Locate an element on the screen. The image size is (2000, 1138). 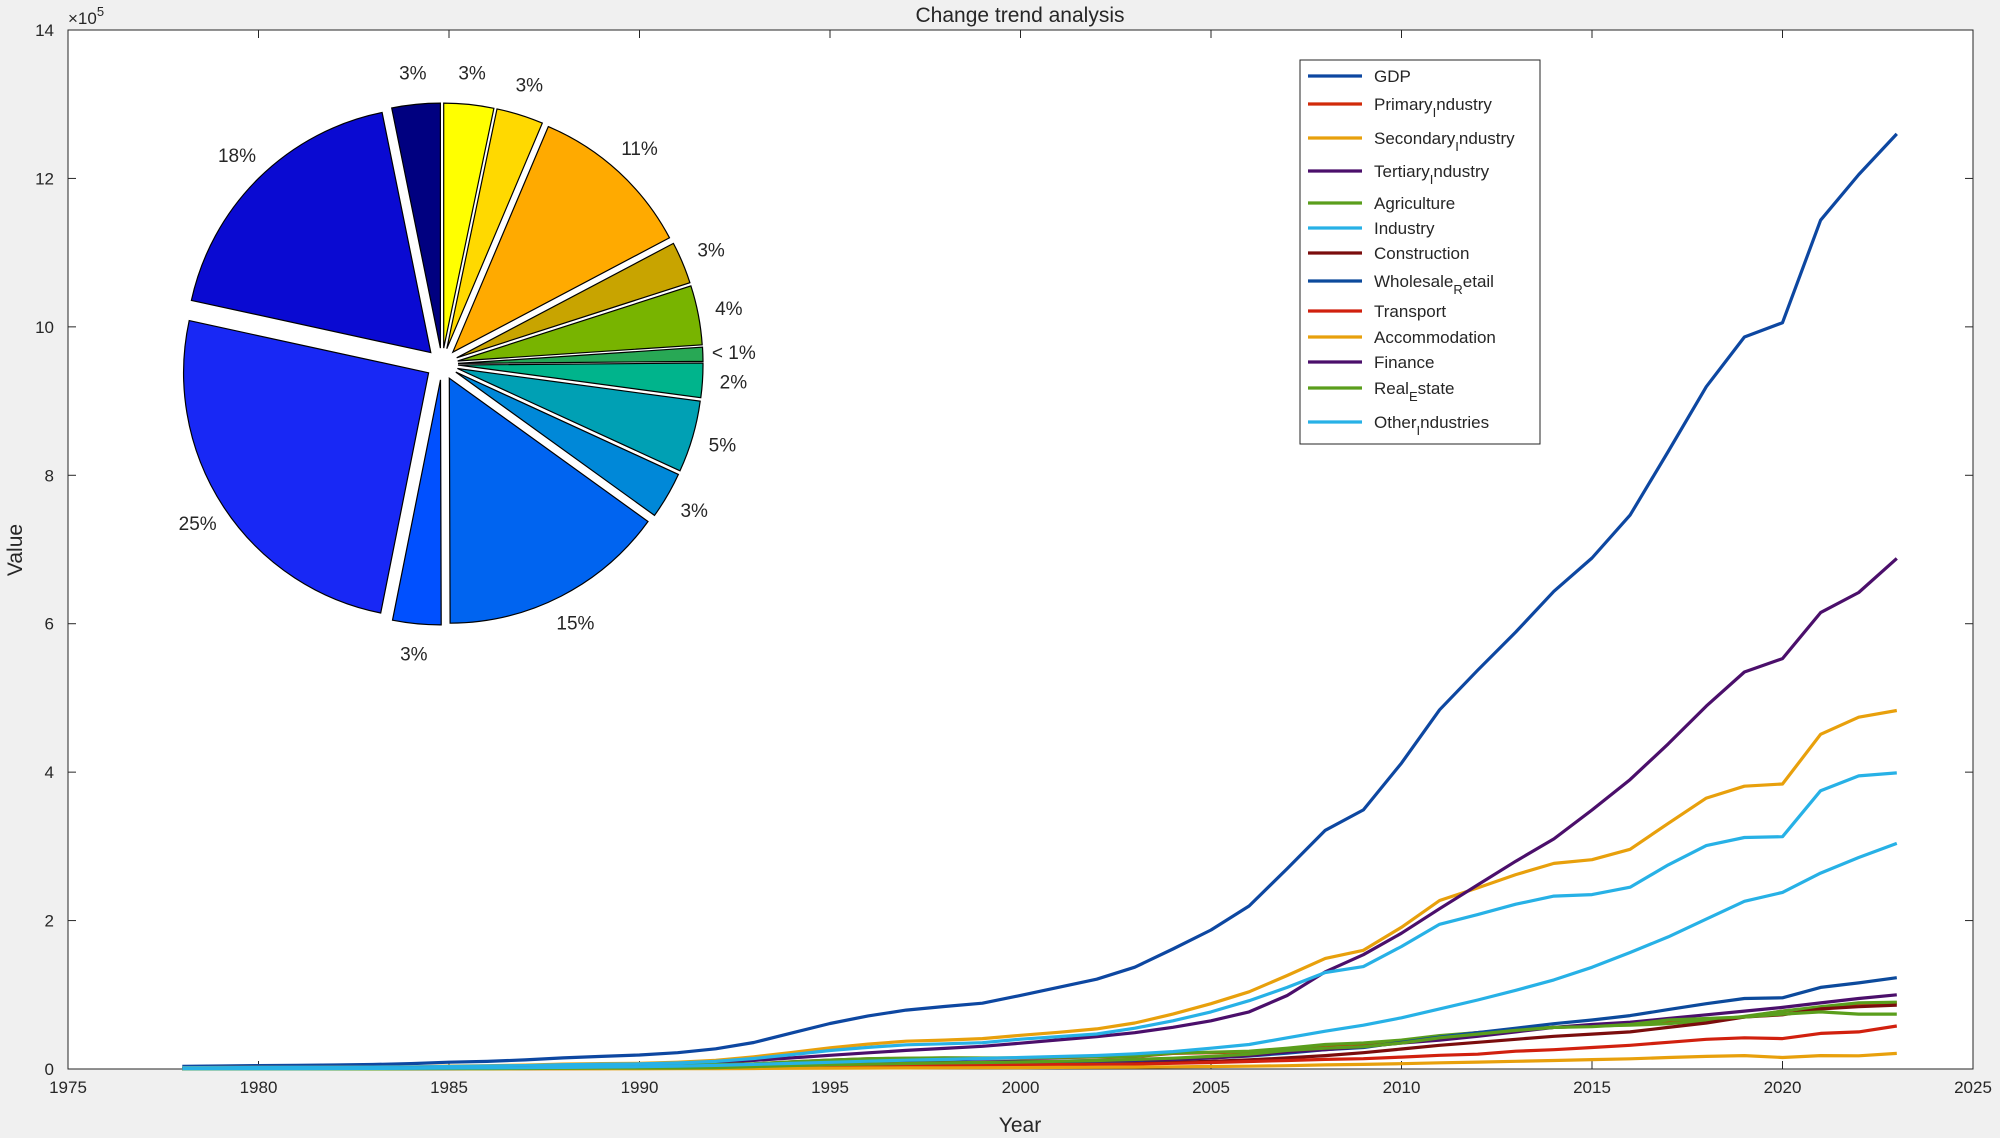
y-tick-label: 10 is located at coordinates (44, 327).